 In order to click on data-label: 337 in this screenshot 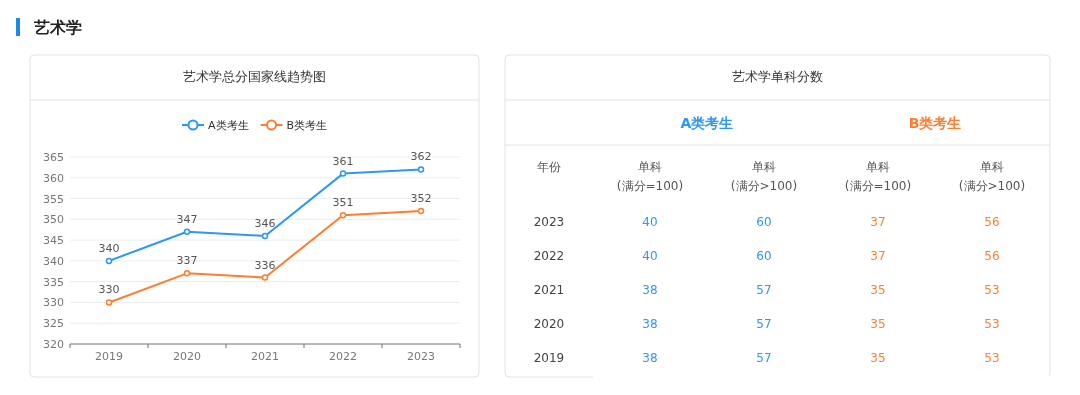, I will do `click(187, 261)`.